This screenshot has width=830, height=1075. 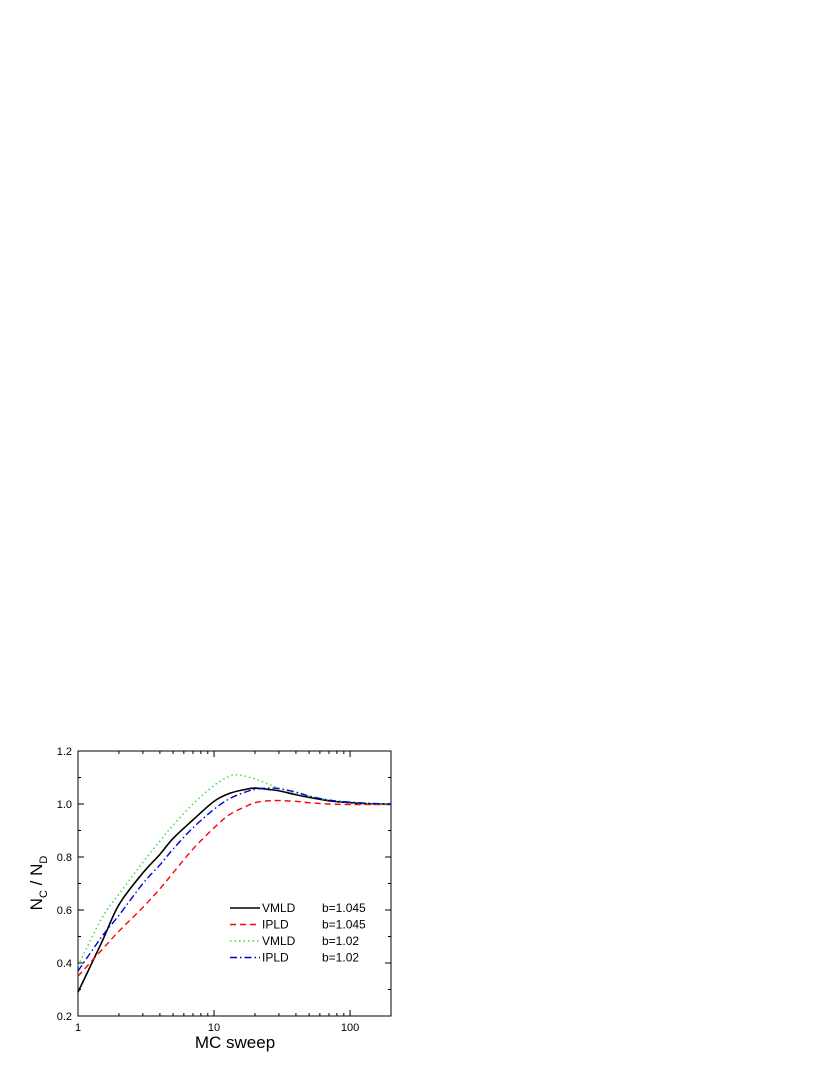 I want to click on y-axis-title: NC / ND, so click(x=38, y=883).